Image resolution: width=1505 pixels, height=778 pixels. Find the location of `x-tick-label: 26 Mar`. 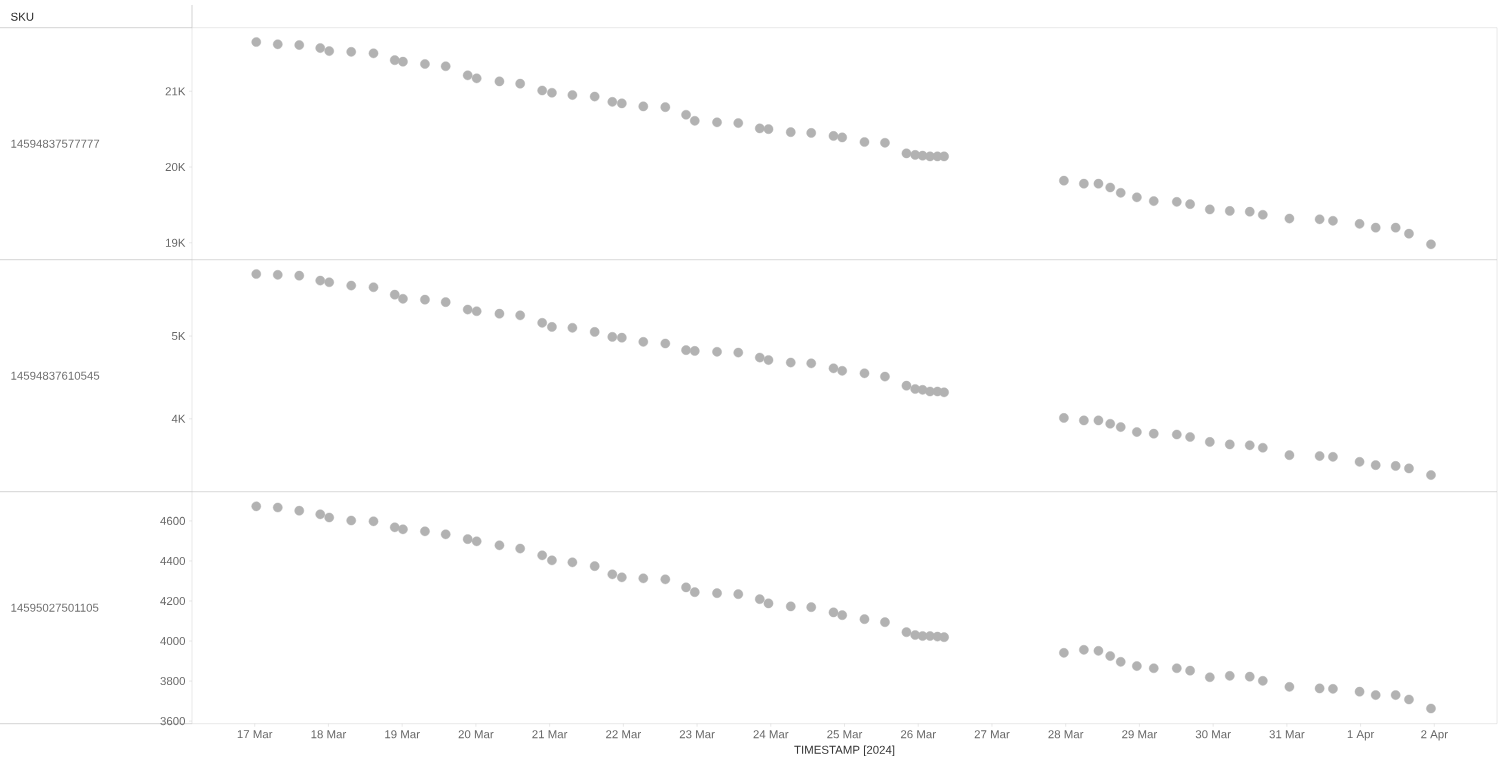

x-tick-label: 26 Mar is located at coordinates (918, 734).